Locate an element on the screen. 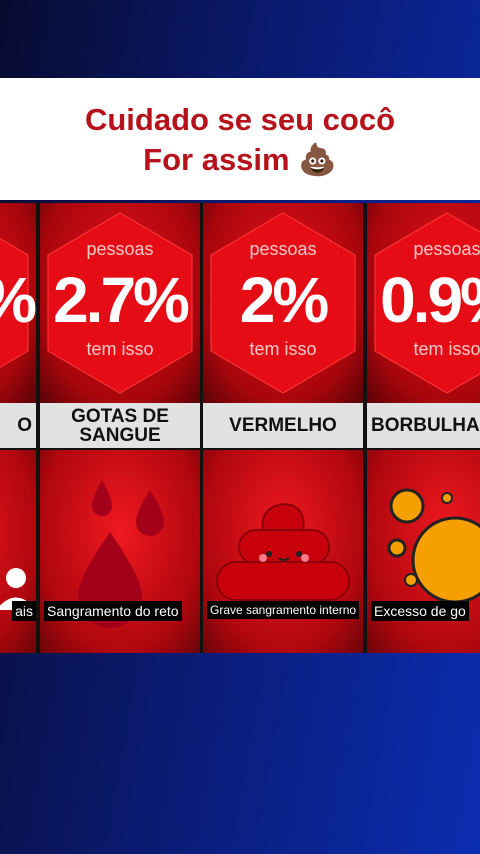 This screenshot has width=480, height=854. percent: % is located at coordinates (18, 300).